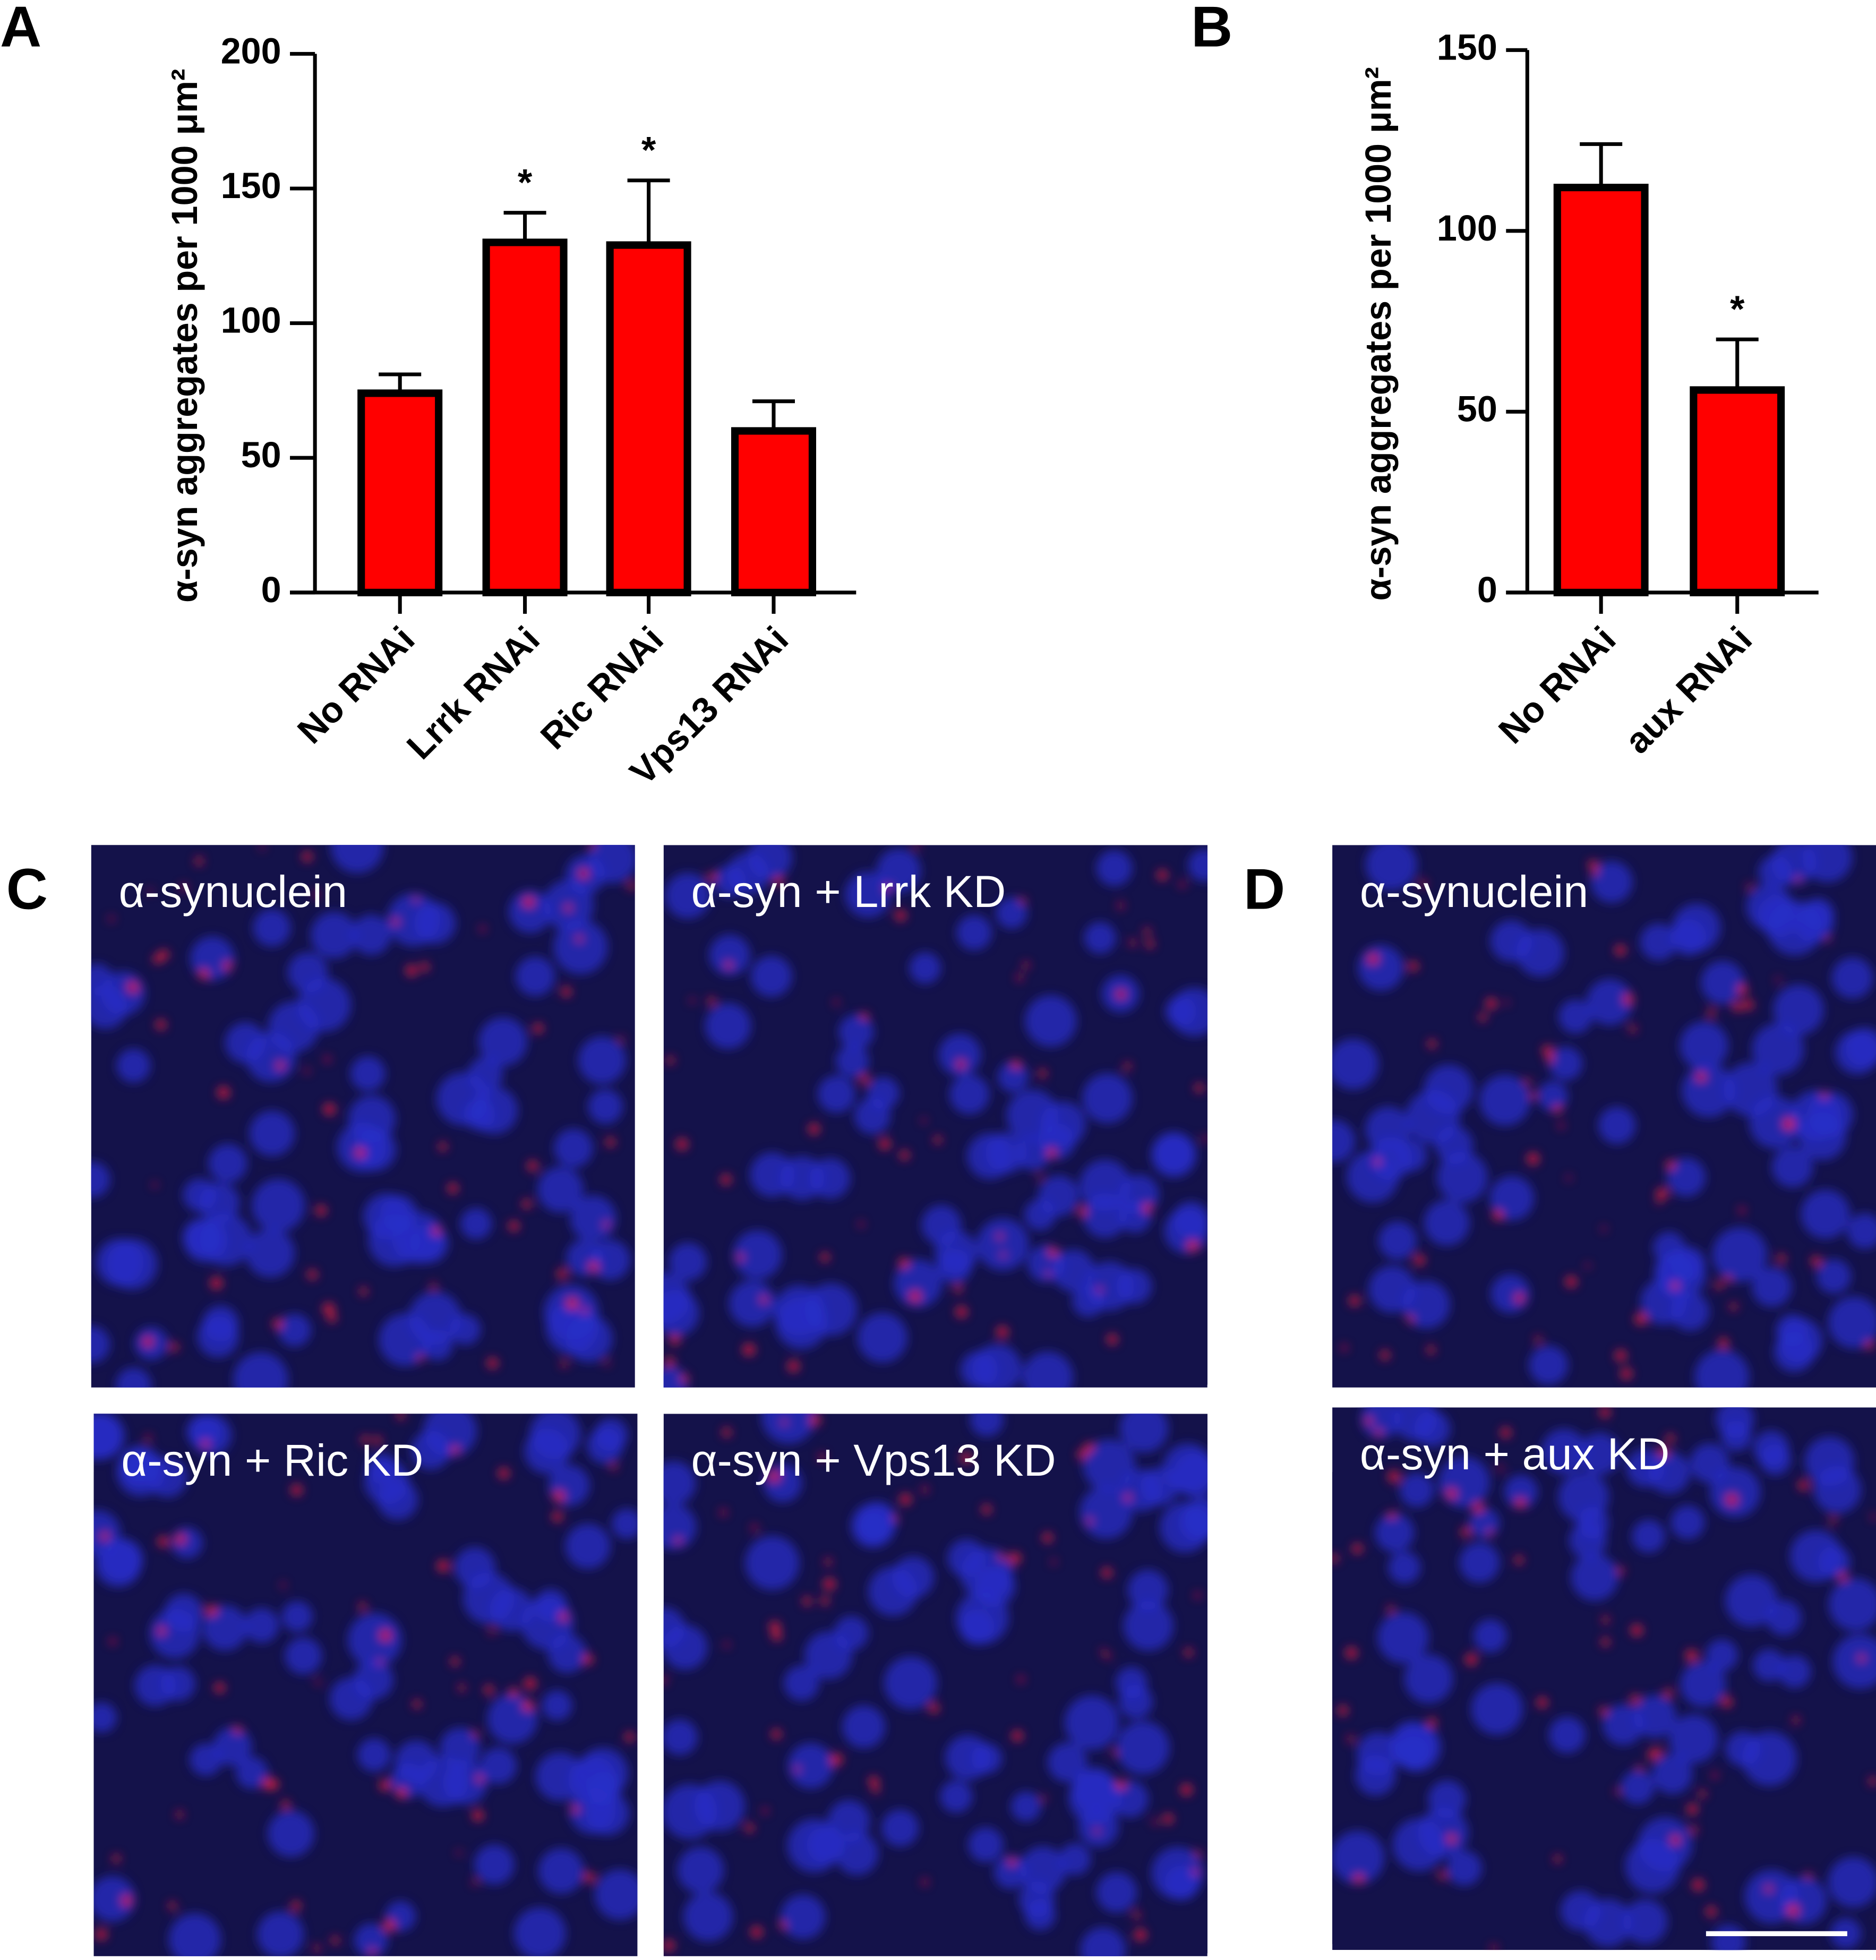 This screenshot has width=1876, height=1960. I want to click on cells, so click(935, 1685).